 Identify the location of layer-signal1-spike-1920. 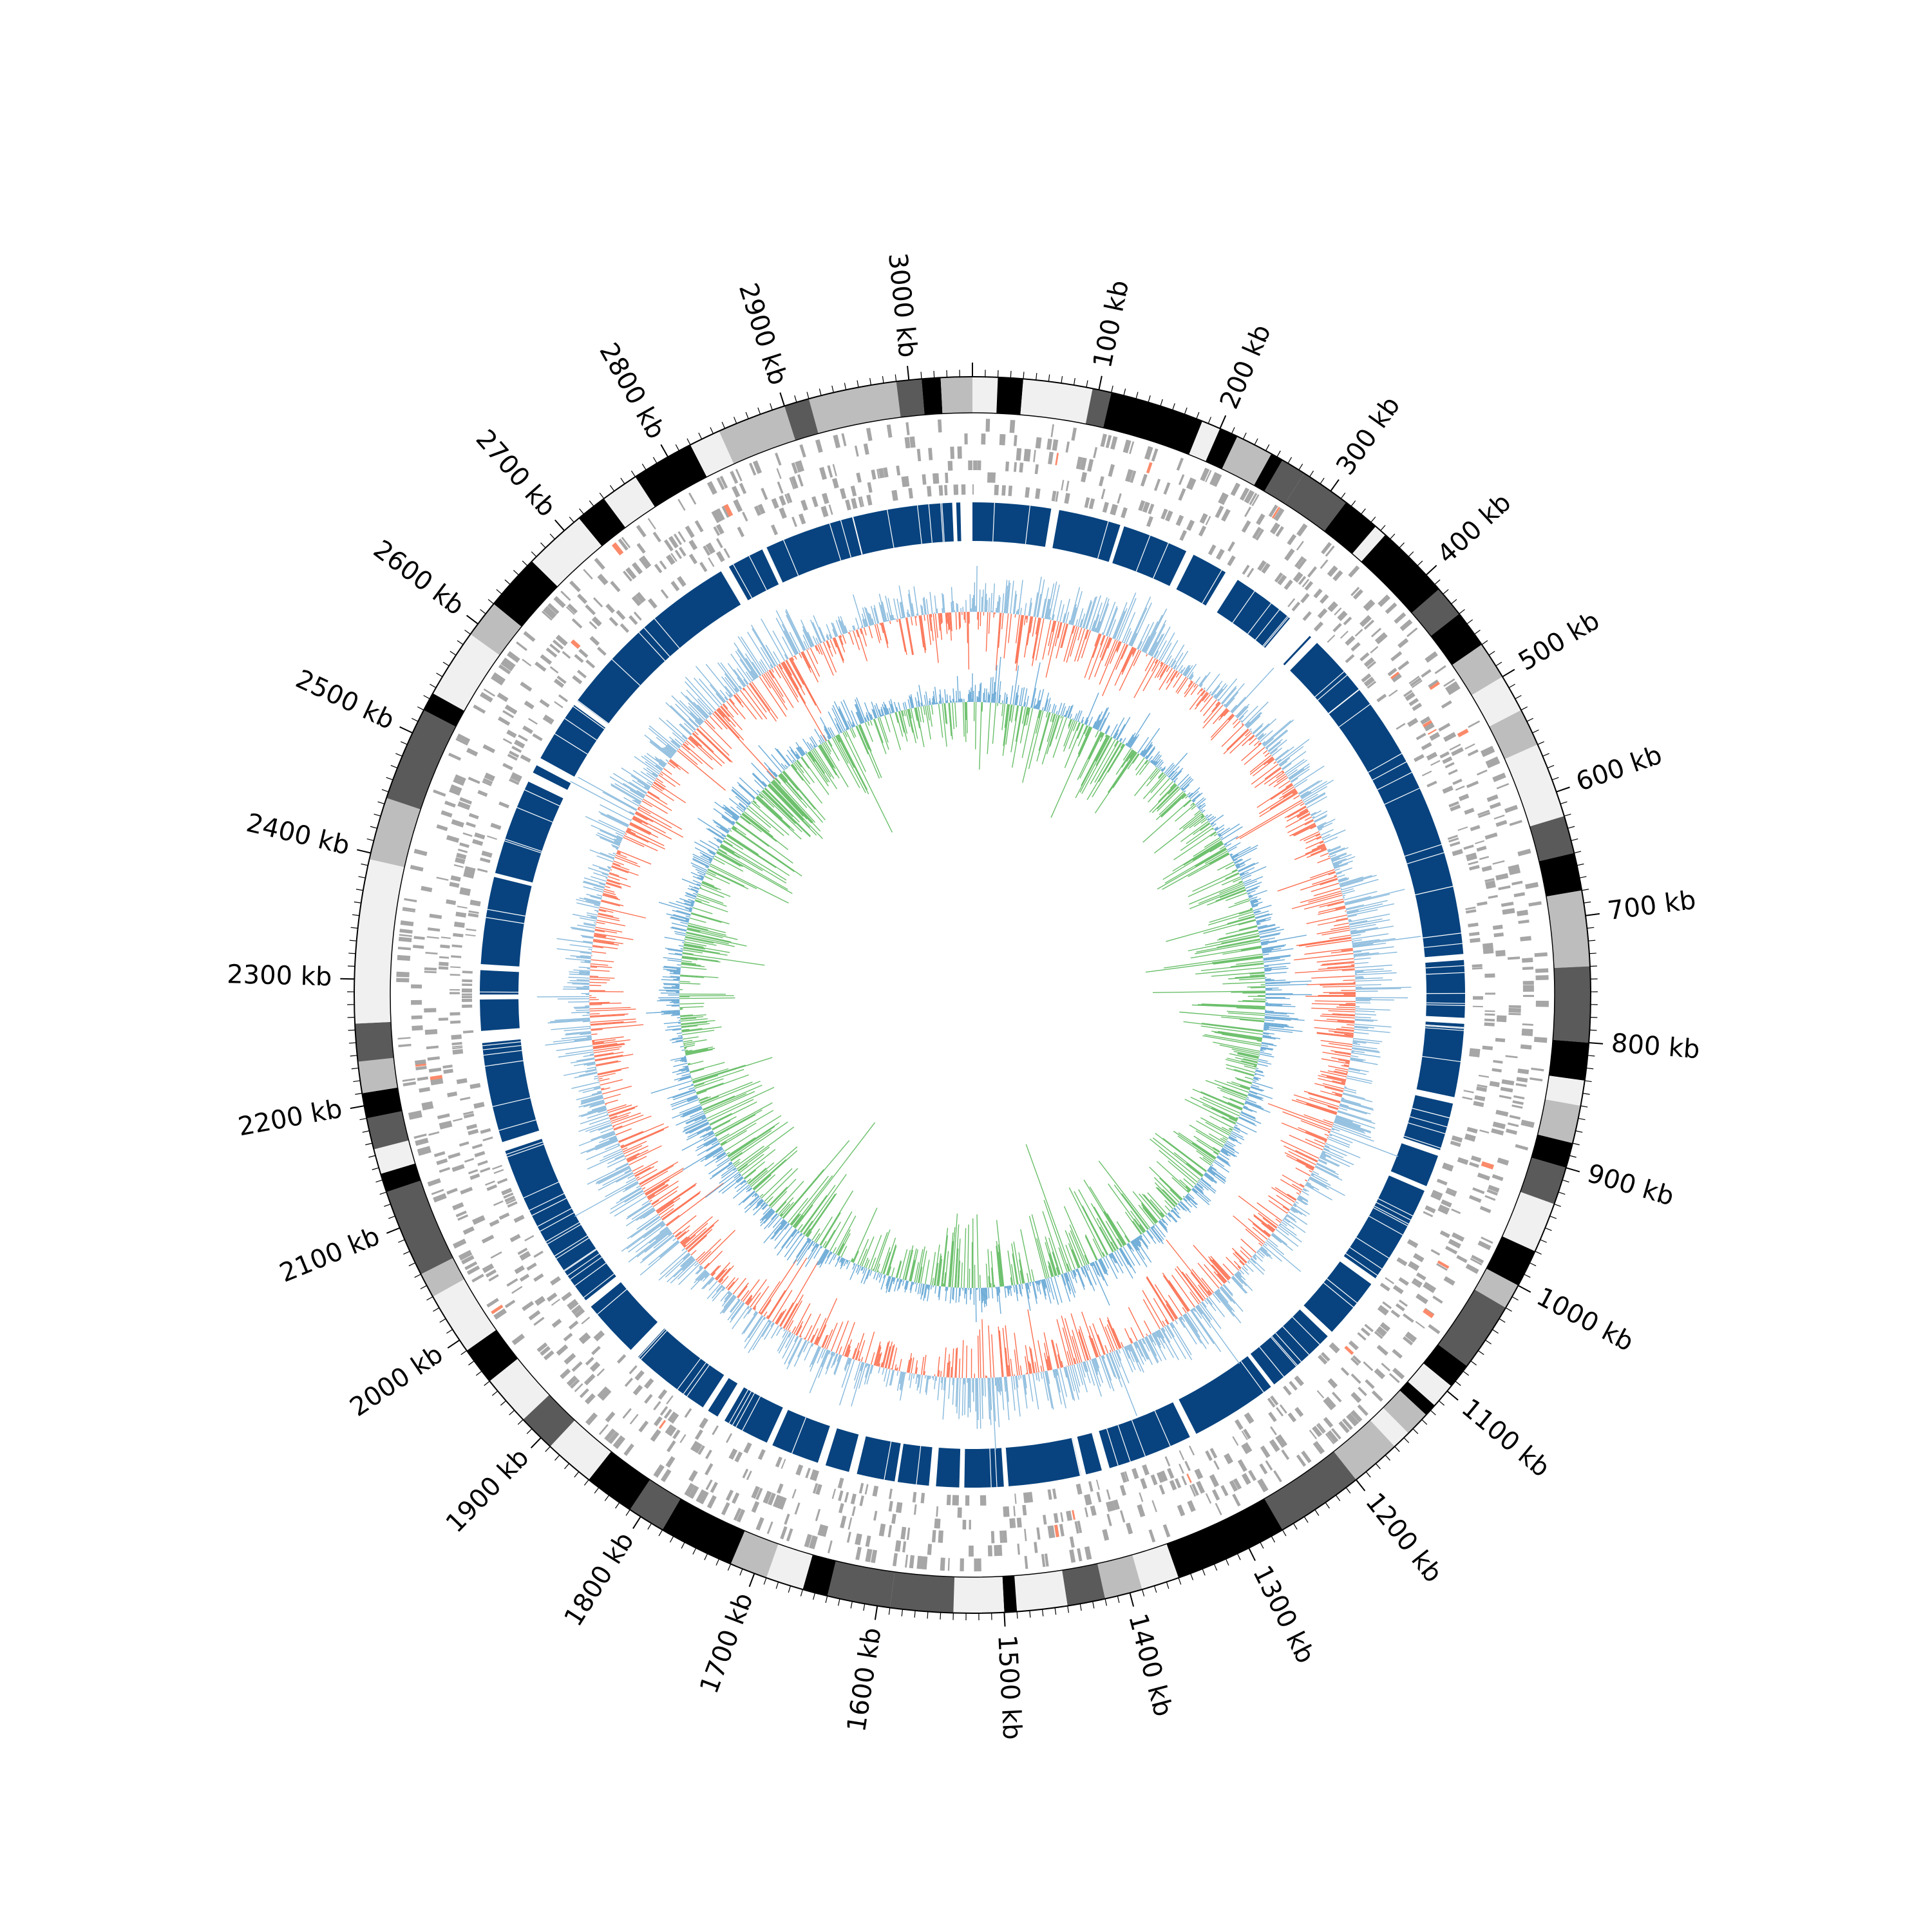
(640, 843).